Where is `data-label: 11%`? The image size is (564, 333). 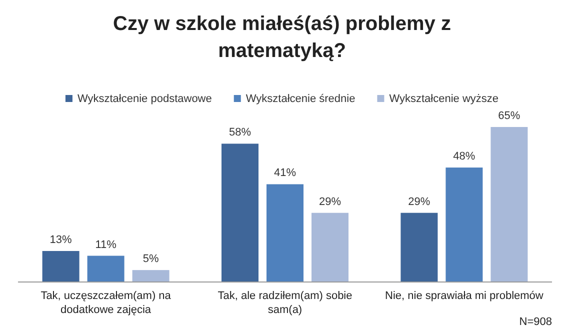 data-label: 11% is located at coordinates (106, 244).